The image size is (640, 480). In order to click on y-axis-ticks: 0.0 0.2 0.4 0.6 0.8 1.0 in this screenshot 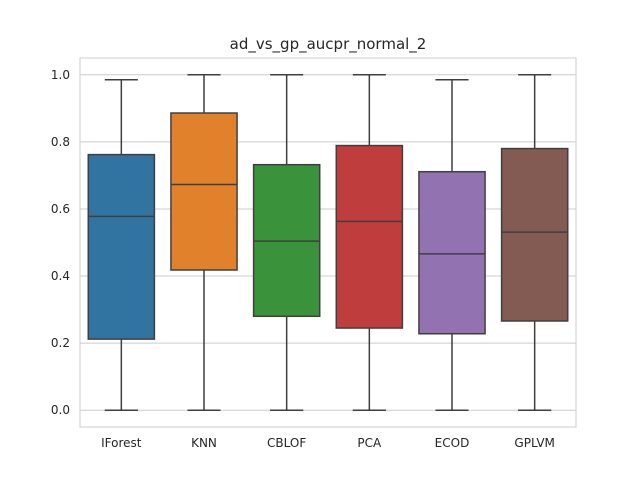, I will do `click(60, 242)`.